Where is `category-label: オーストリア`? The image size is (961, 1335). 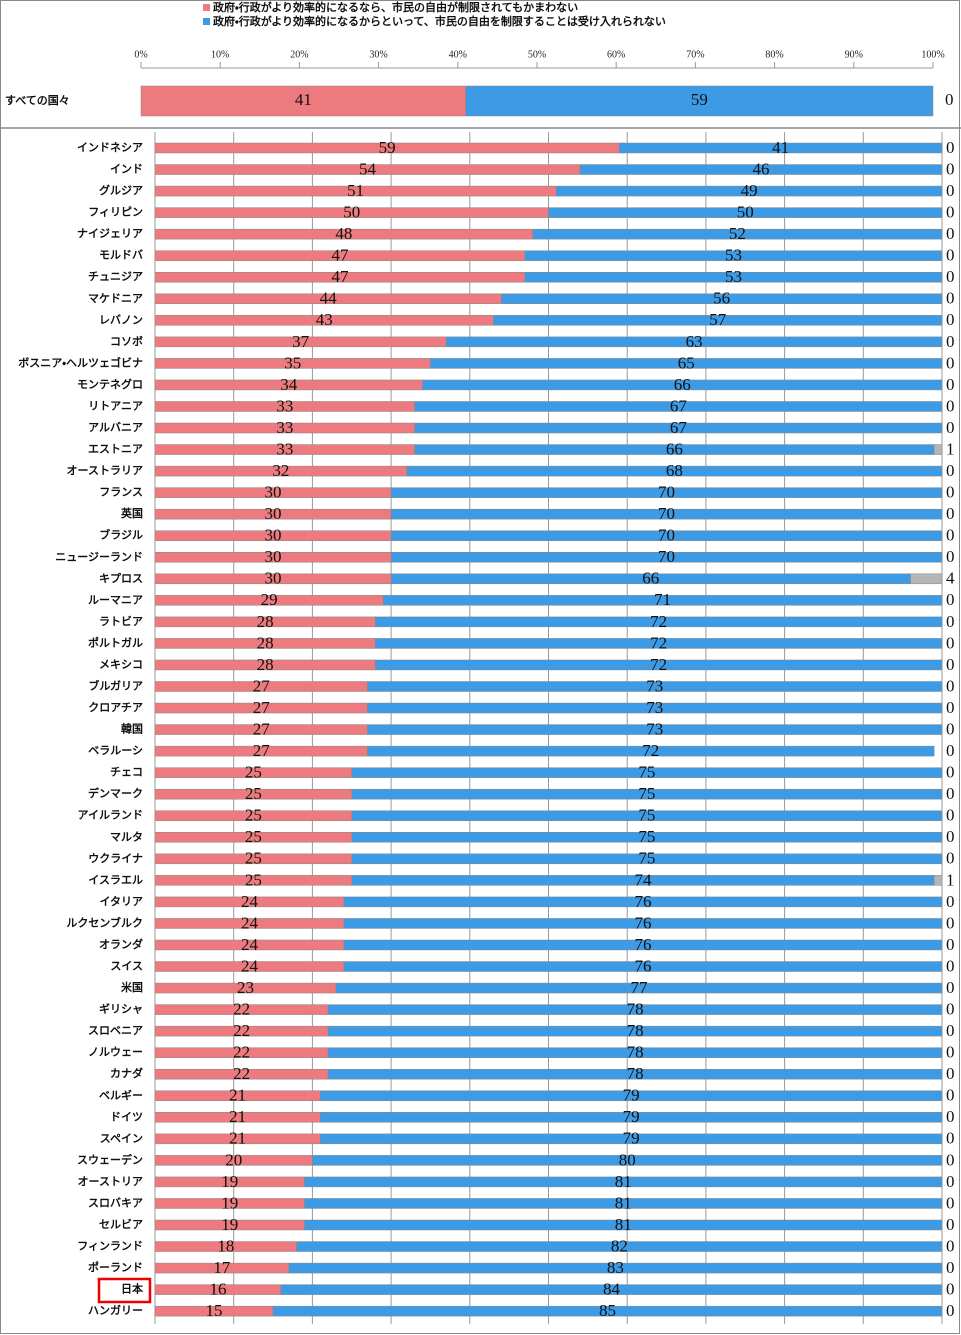 category-label: オーストリア is located at coordinates (110, 1181).